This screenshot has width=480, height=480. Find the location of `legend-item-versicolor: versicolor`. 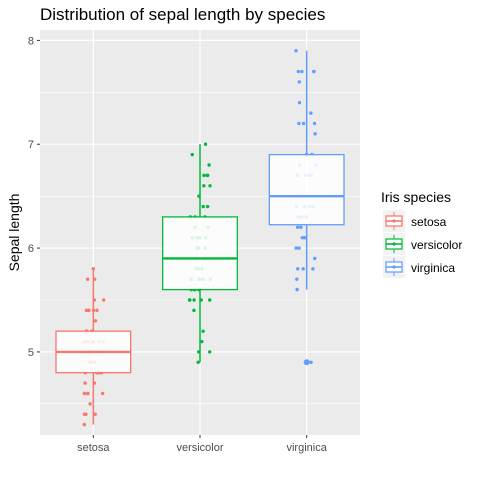

legend-item-versicolor: versicolor is located at coordinates (422, 244).